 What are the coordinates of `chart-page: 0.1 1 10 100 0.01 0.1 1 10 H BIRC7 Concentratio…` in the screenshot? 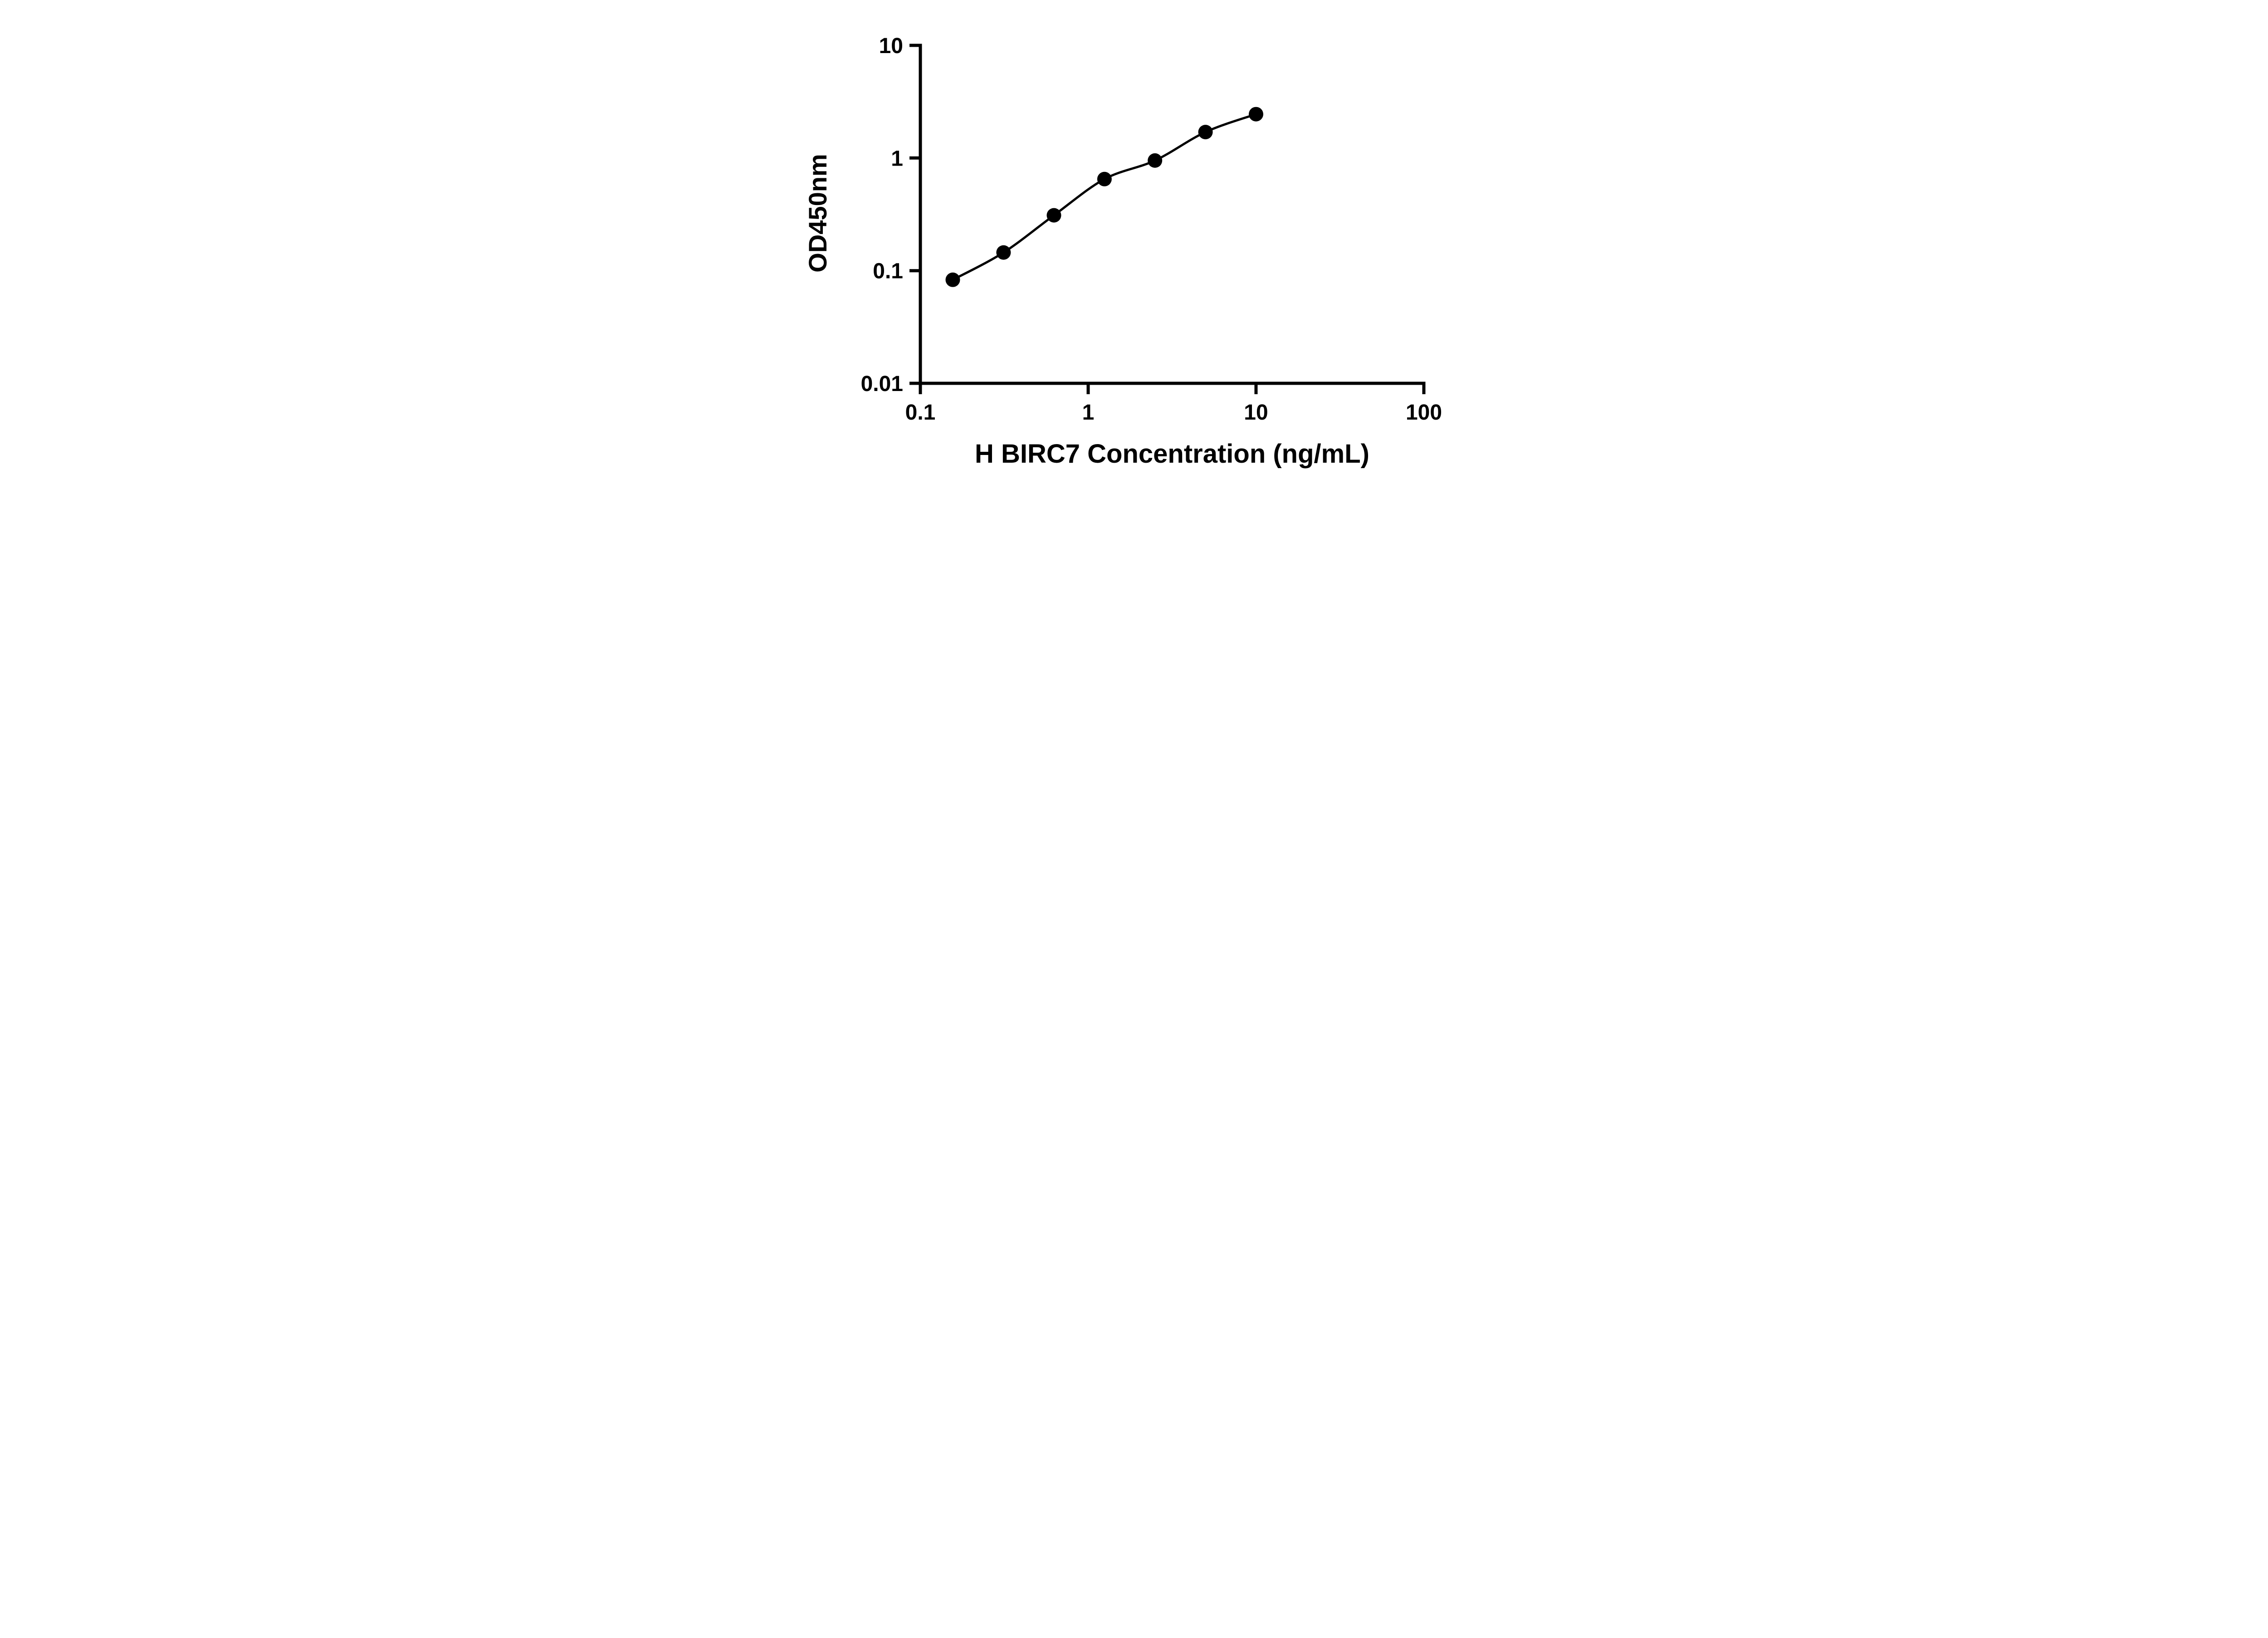 It's located at (1134, 245).